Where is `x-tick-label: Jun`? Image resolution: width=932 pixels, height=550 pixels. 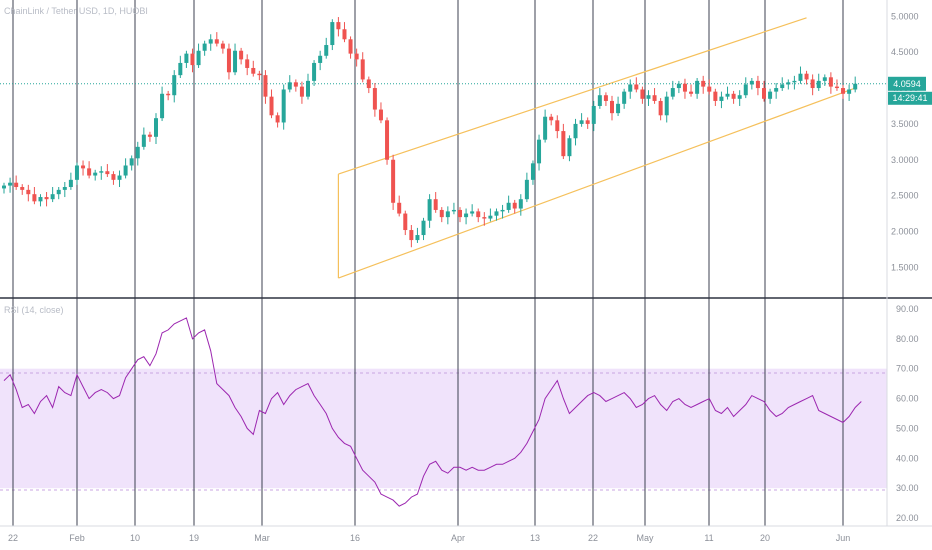
x-tick-label: Jun is located at coordinates (843, 538).